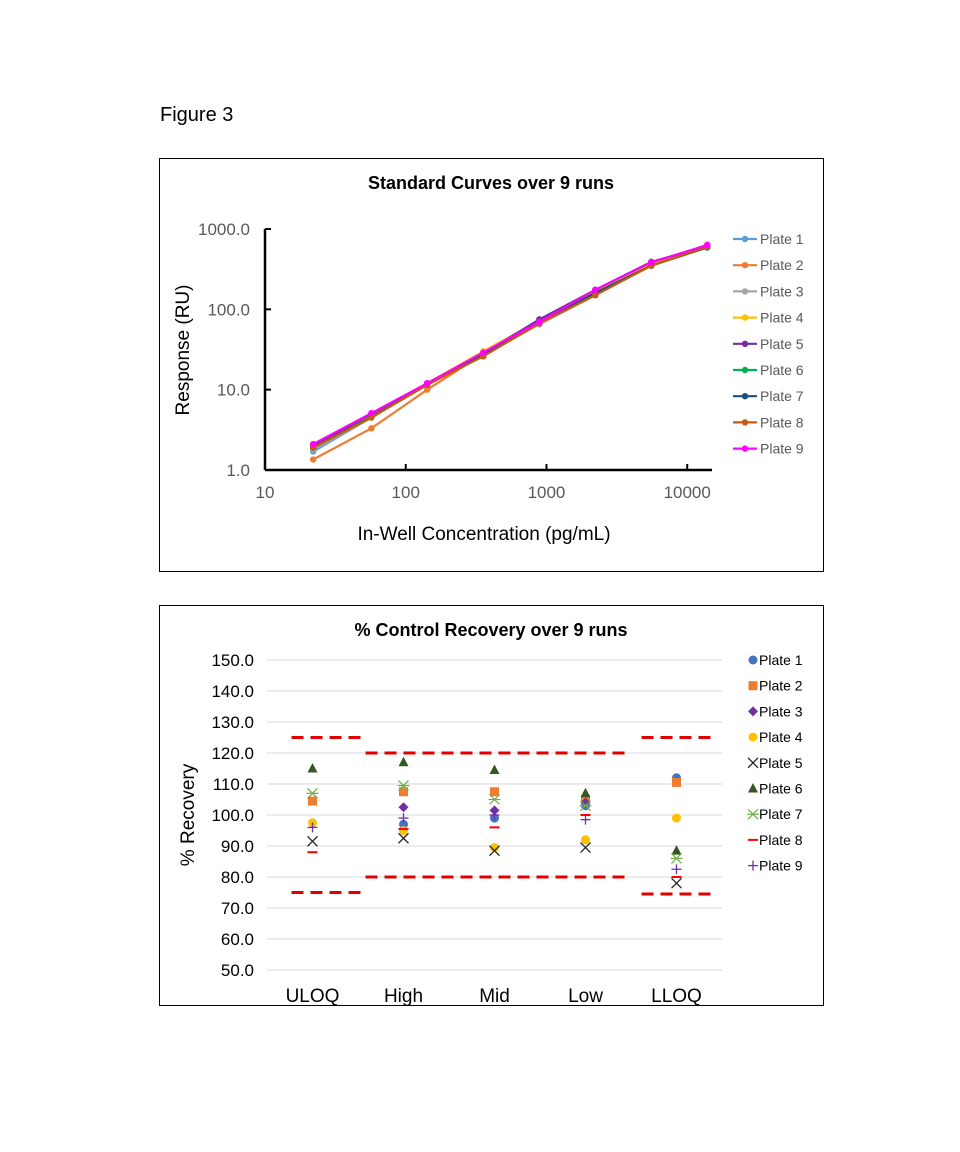 The width and height of the screenshot is (960, 1152). I want to click on y-tick-label: 10.0, so click(233, 390).